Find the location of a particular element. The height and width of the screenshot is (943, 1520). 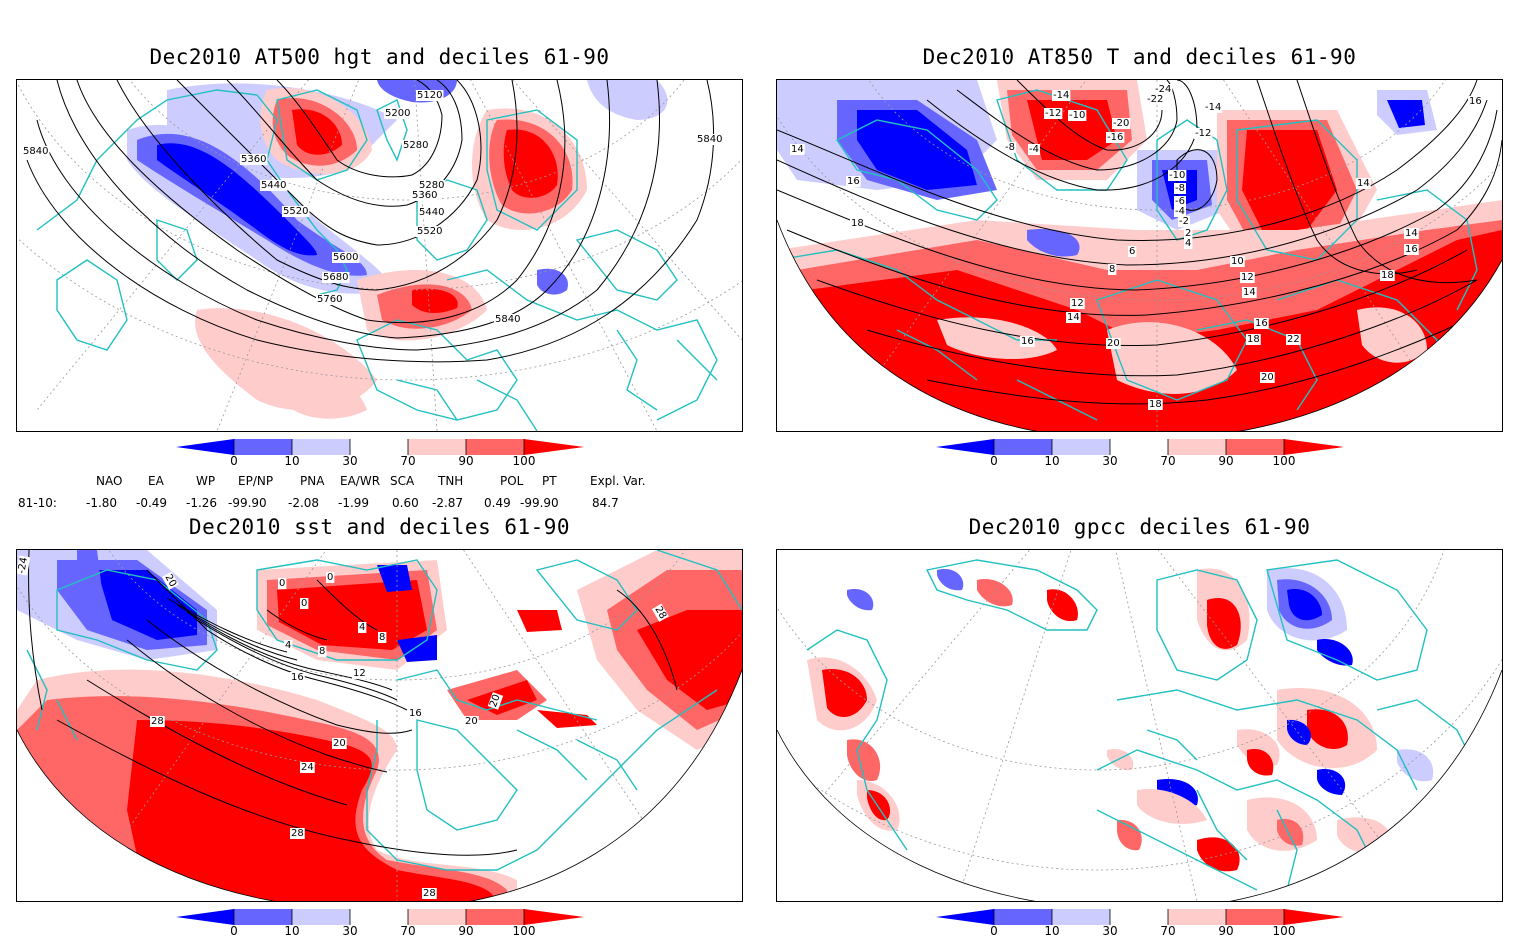

colorbar-3: 0 10 30 70 90 100 is located at coordinates (381, 926).